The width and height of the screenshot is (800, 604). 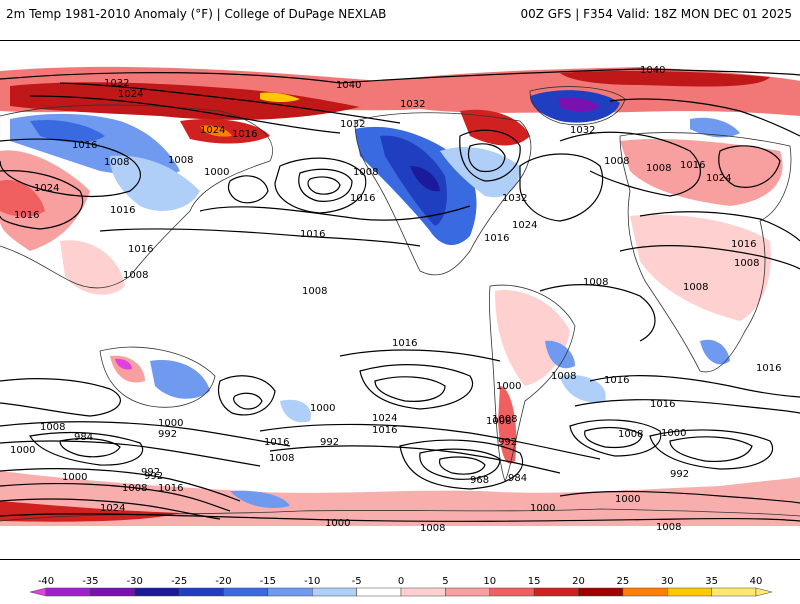 I want to click on coast-greenland, so click(x=577, y=106).